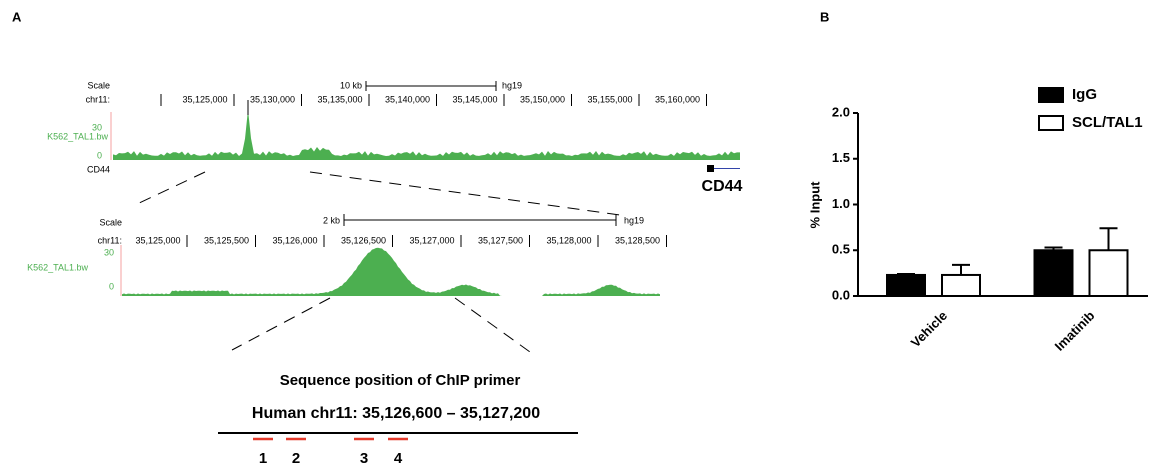 This screenshot has width=1173, height=468. What do you see at coordinates (17, 16) in the screenshot?
I see `panel-label: A` at bounding box center [17, 16].